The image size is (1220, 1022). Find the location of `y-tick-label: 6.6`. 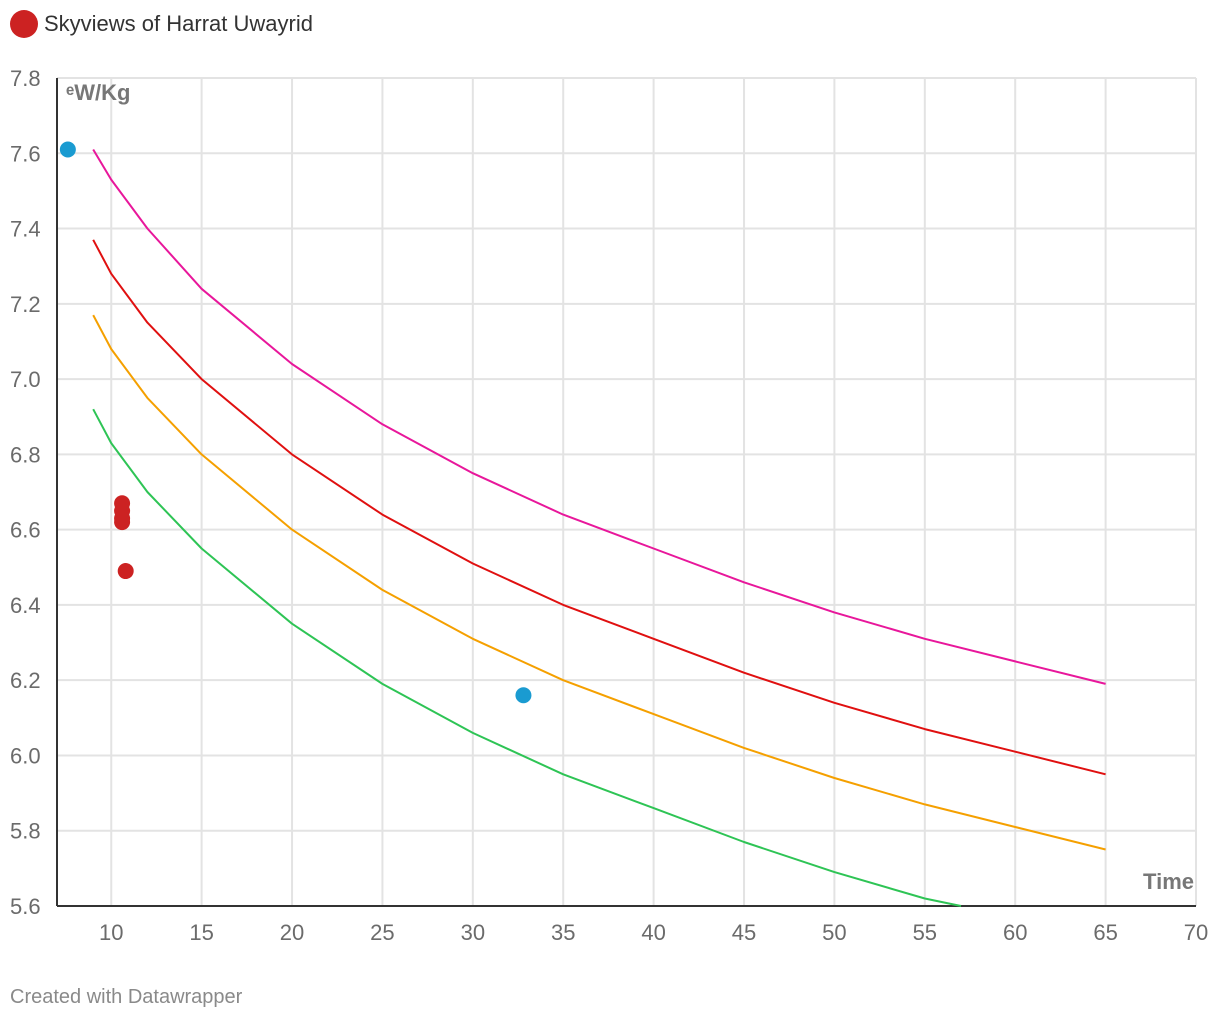

y-tick-label: 6.6 is located at coordinates (25, 530).